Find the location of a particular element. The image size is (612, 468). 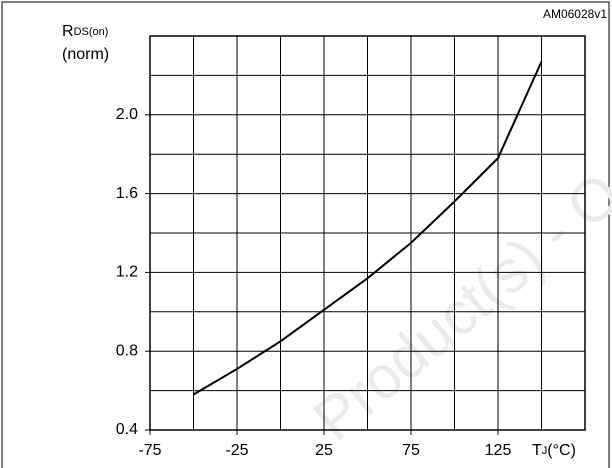

x-tick-label: -25 is located at coordinates (236, 450).